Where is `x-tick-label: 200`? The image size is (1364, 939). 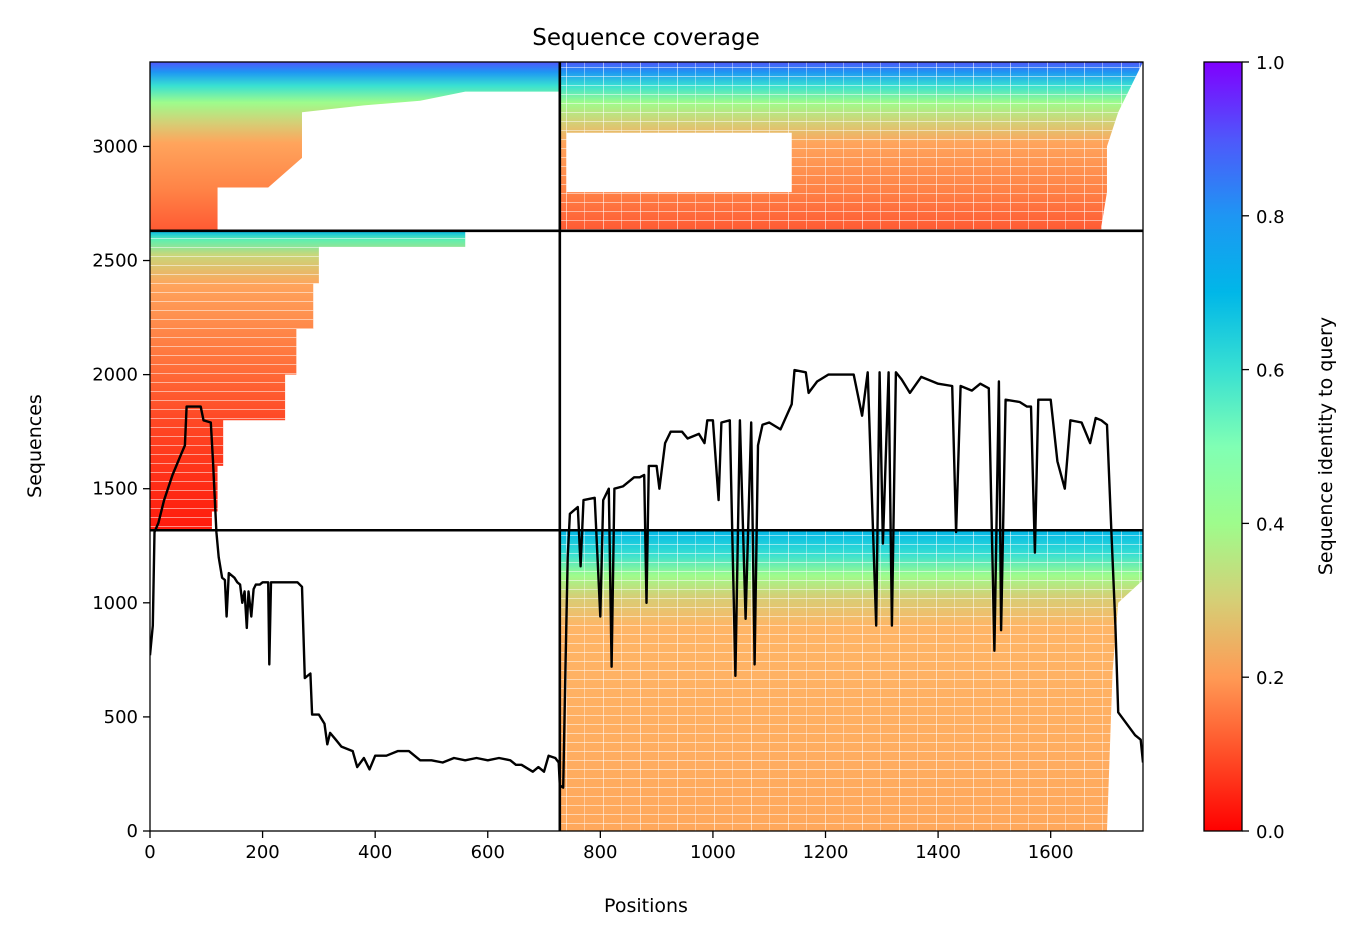 x-tick-label: 200 is located at coordinates (262, 852).